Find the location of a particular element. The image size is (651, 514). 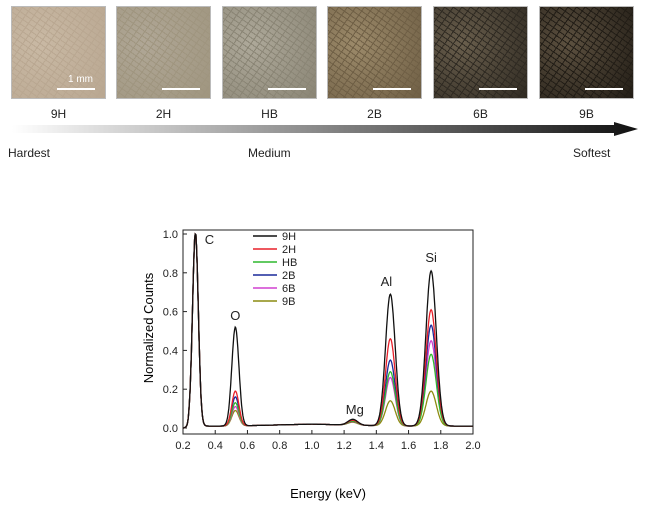

hardest-label: Hardest is located at coordinates (29, 153).